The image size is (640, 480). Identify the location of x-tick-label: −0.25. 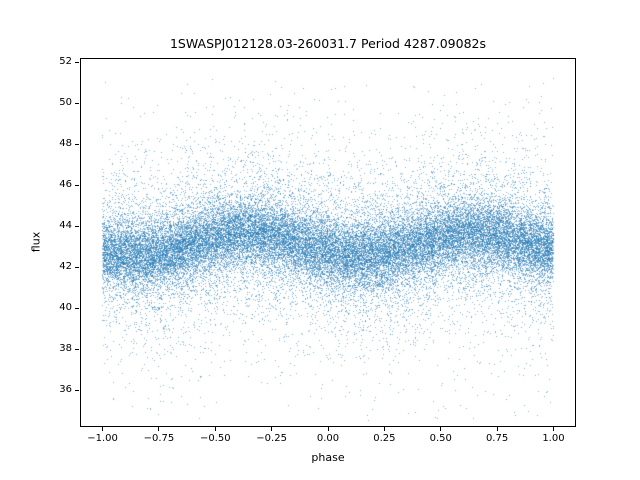
(271, 438).